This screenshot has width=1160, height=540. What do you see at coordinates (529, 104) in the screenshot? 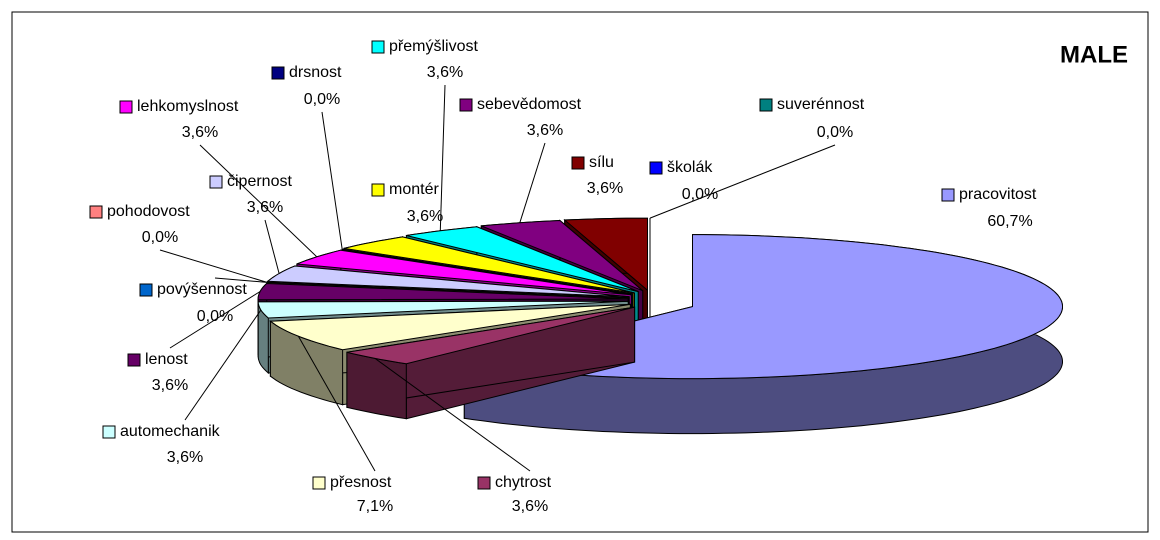
I see `slice-label: sebevědomost` at bounding box center [529, 104].